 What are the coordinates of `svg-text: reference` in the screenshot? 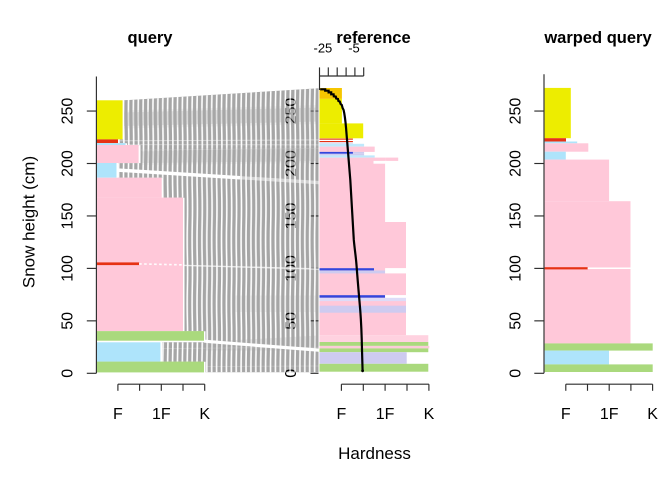 It's located at (373, 38).